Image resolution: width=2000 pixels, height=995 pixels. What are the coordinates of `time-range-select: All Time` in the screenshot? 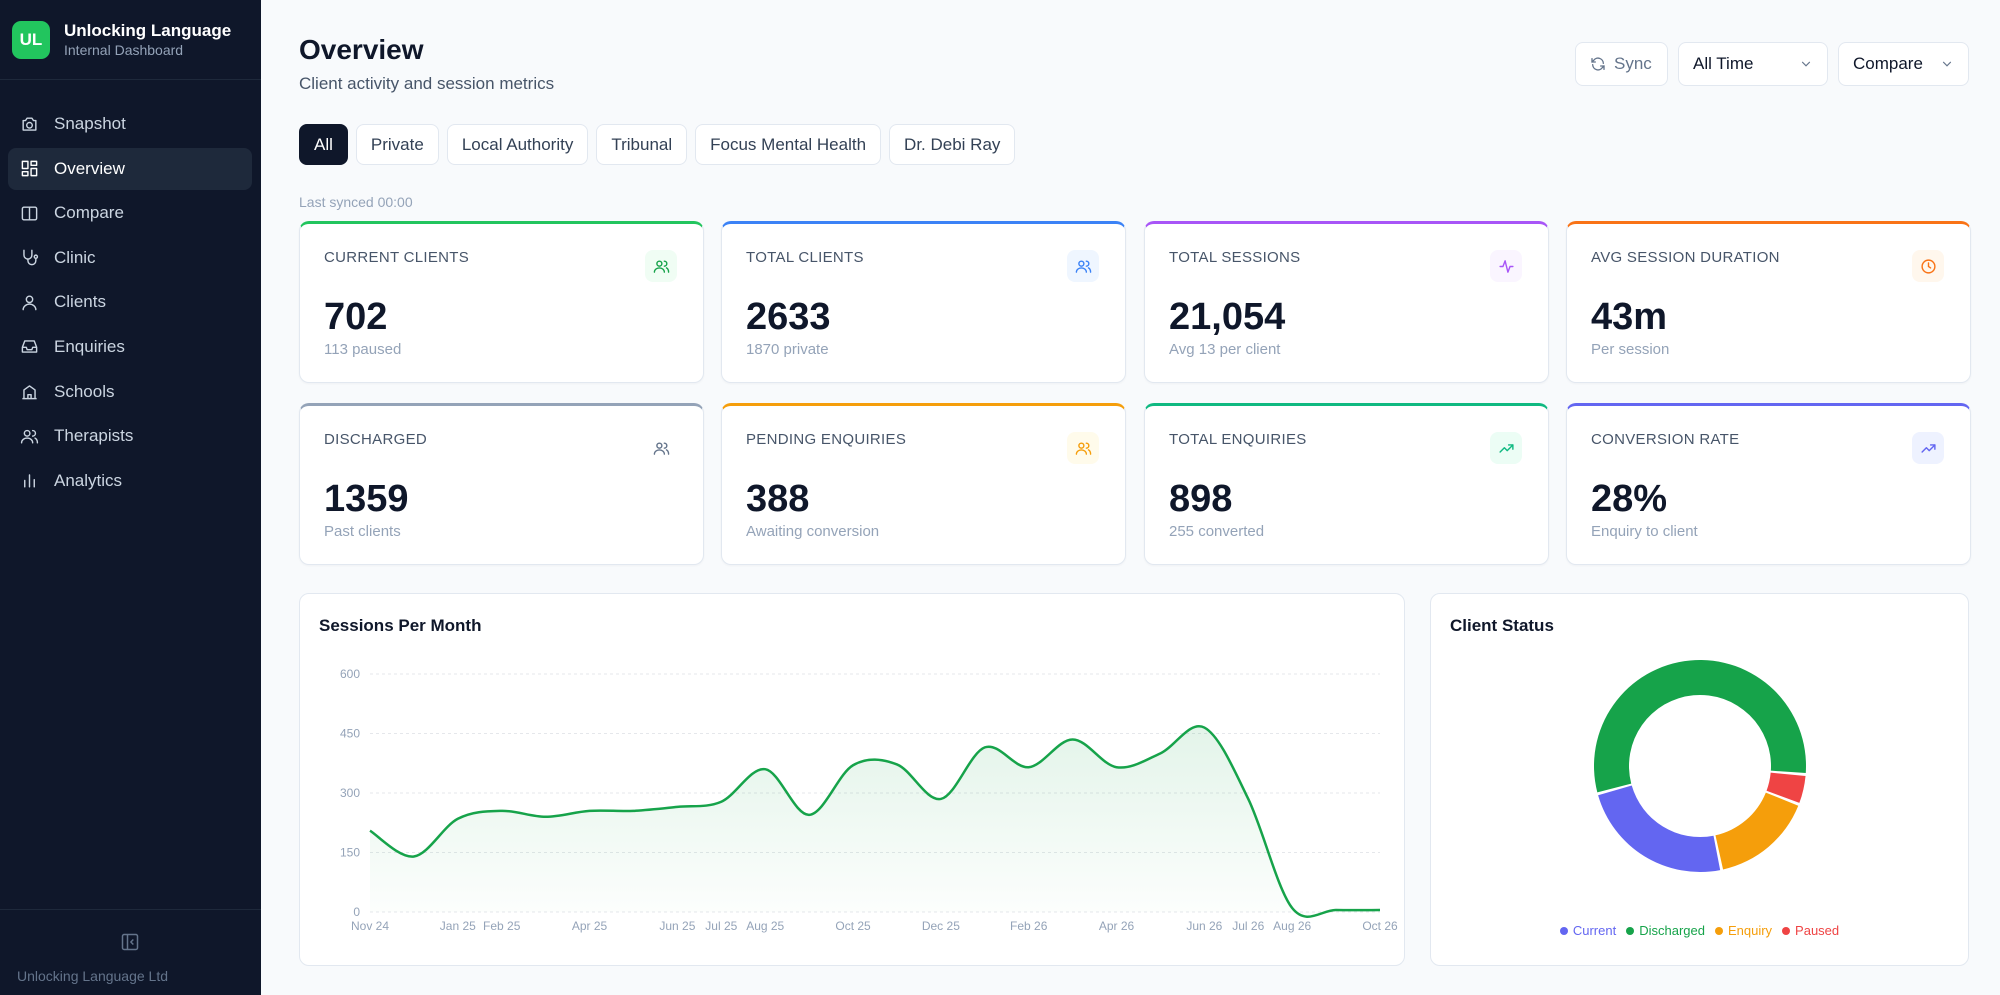 It's located at (1753, 64).